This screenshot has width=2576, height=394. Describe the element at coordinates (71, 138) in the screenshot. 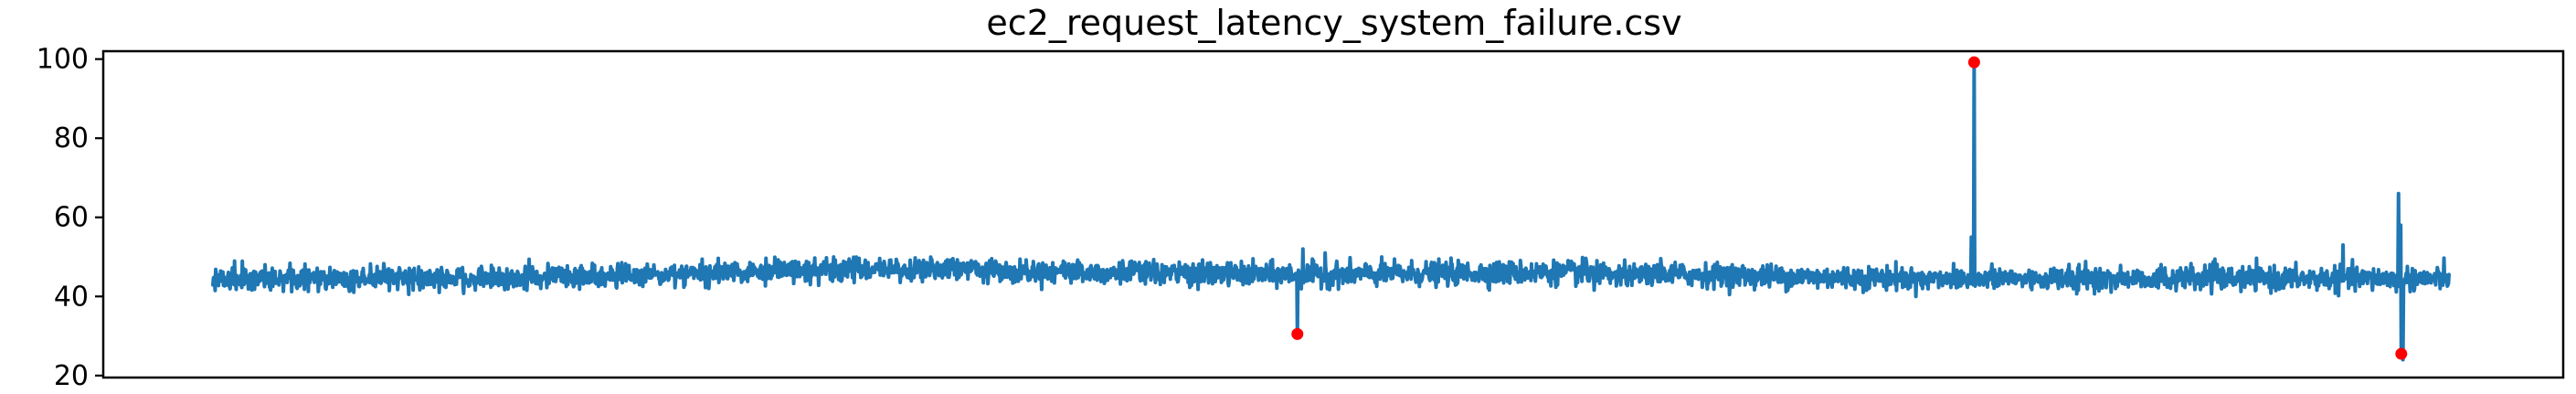

I see `y-tick-label: 80` at that location.